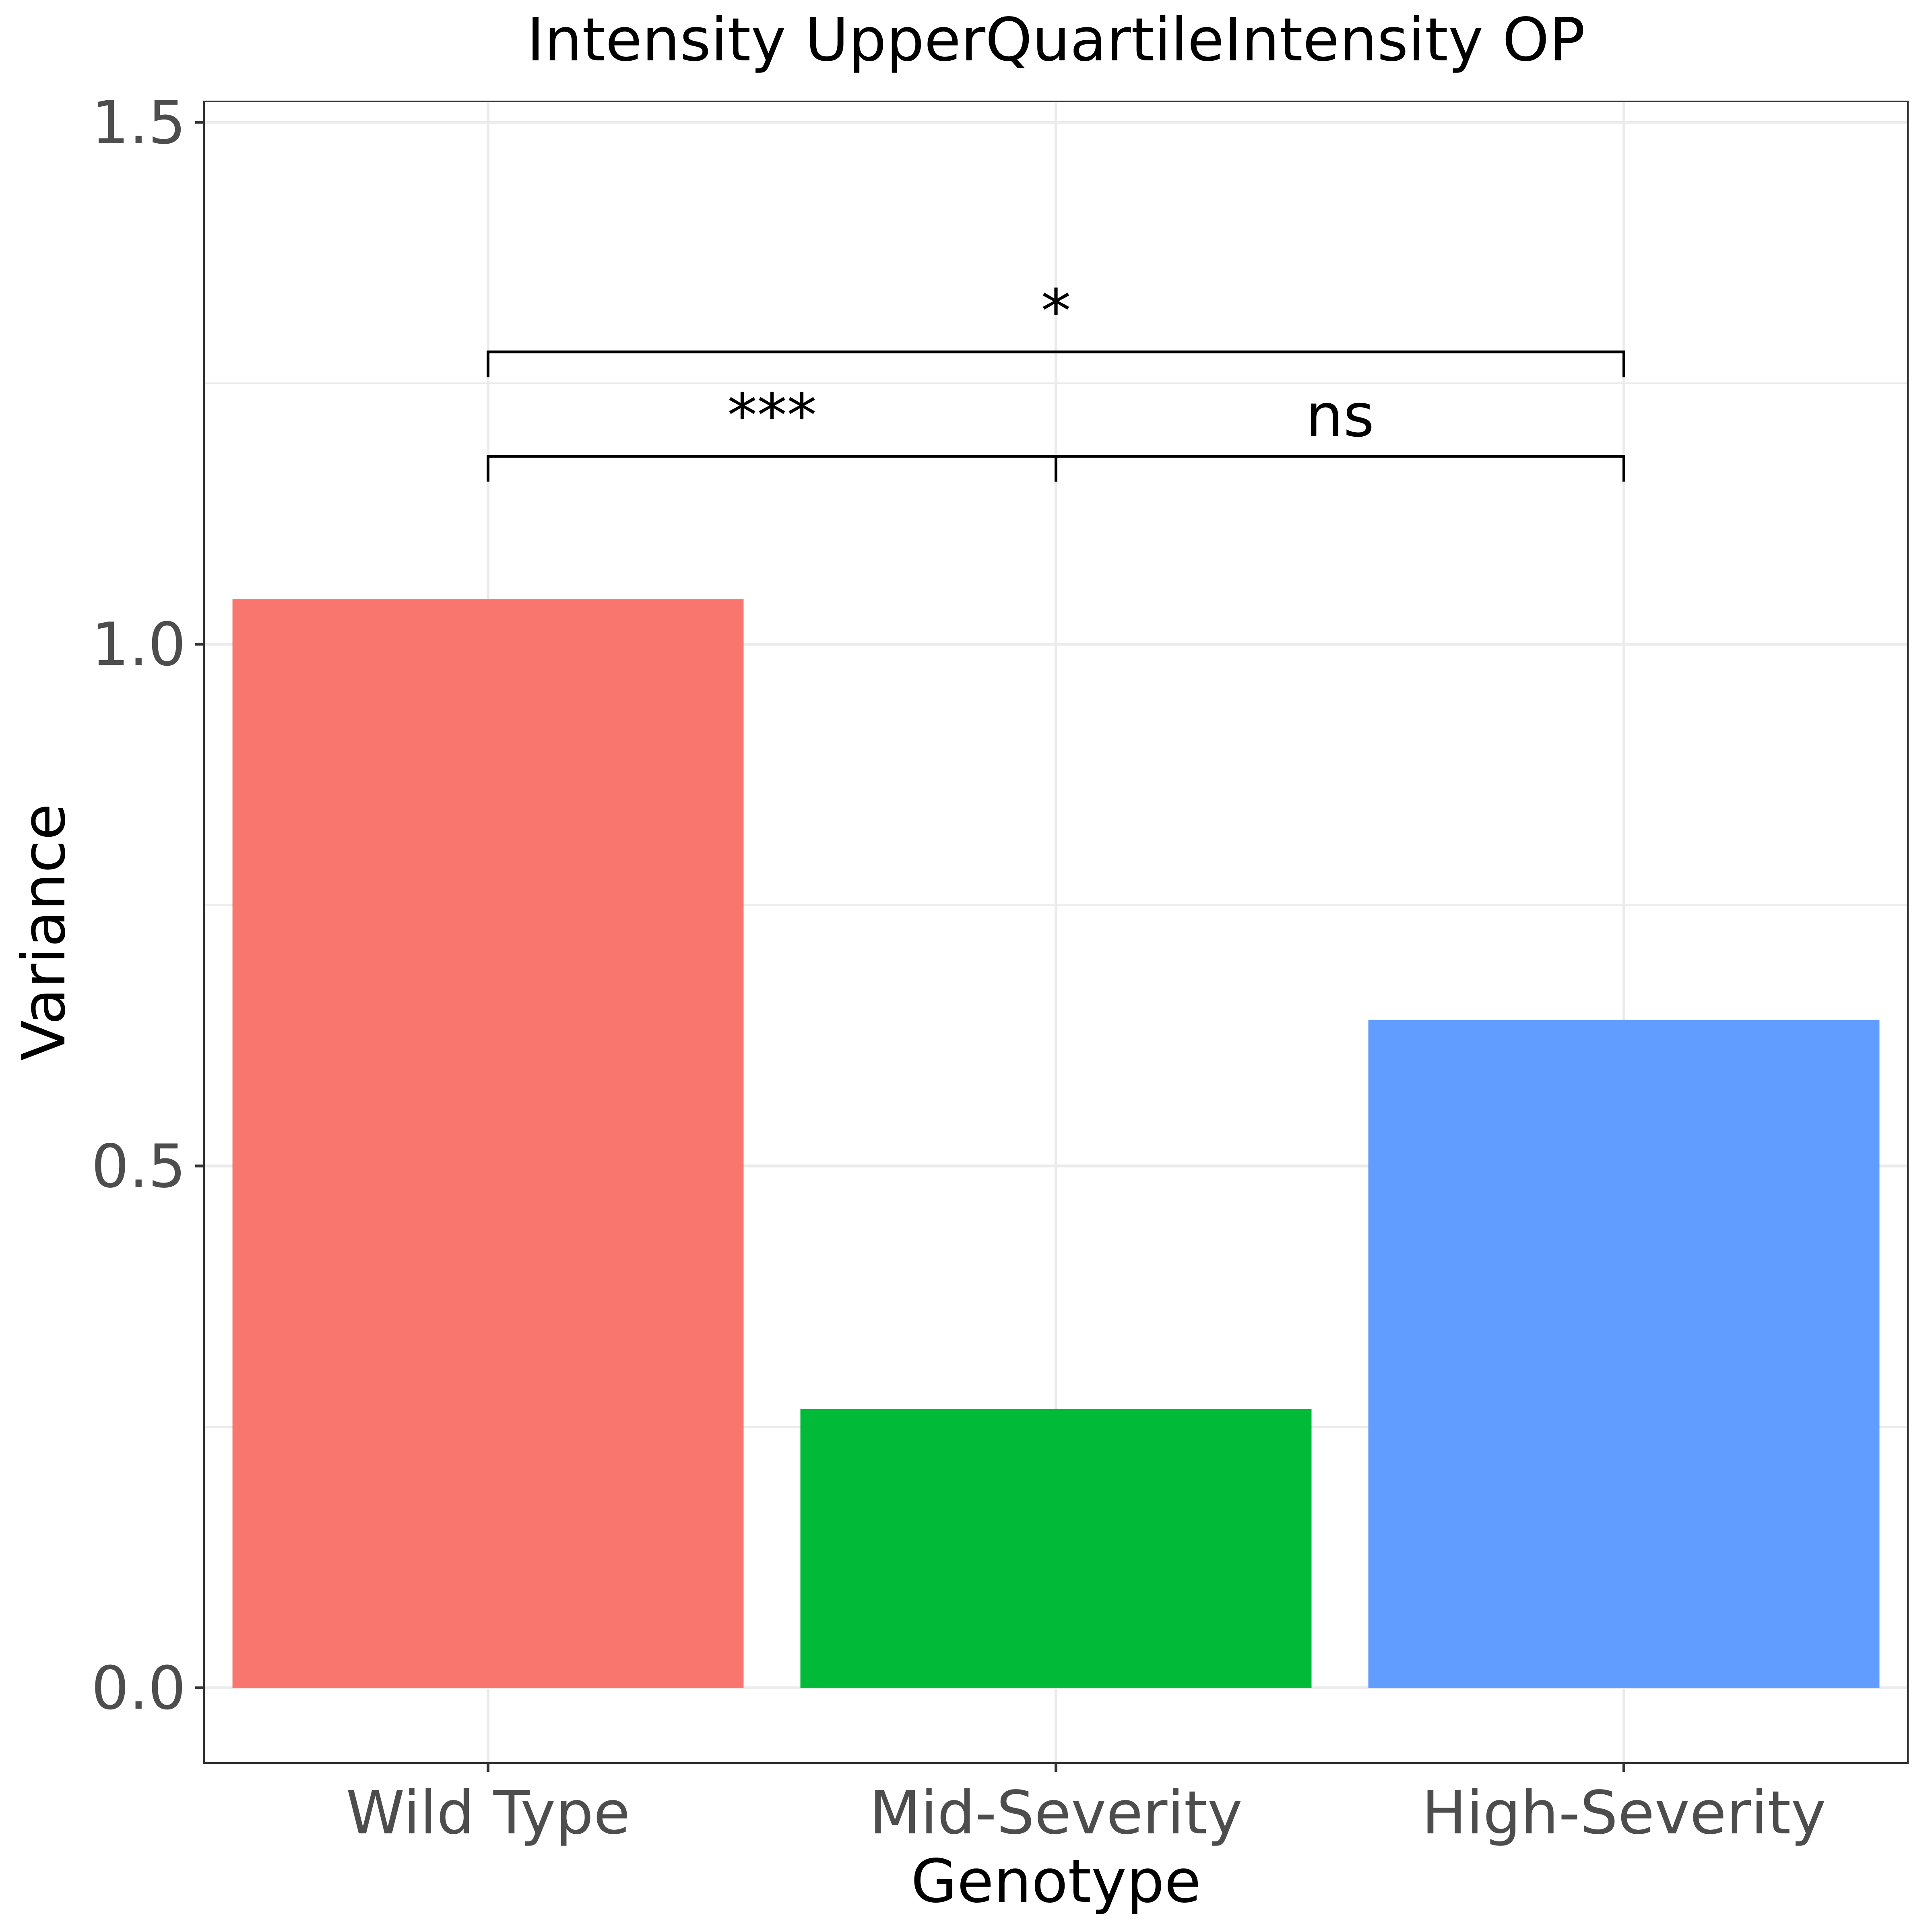 This screenshot has width=1932, height=1932. I want to click on x-tick-label: Mid-Severity, so click(1056, 1812).